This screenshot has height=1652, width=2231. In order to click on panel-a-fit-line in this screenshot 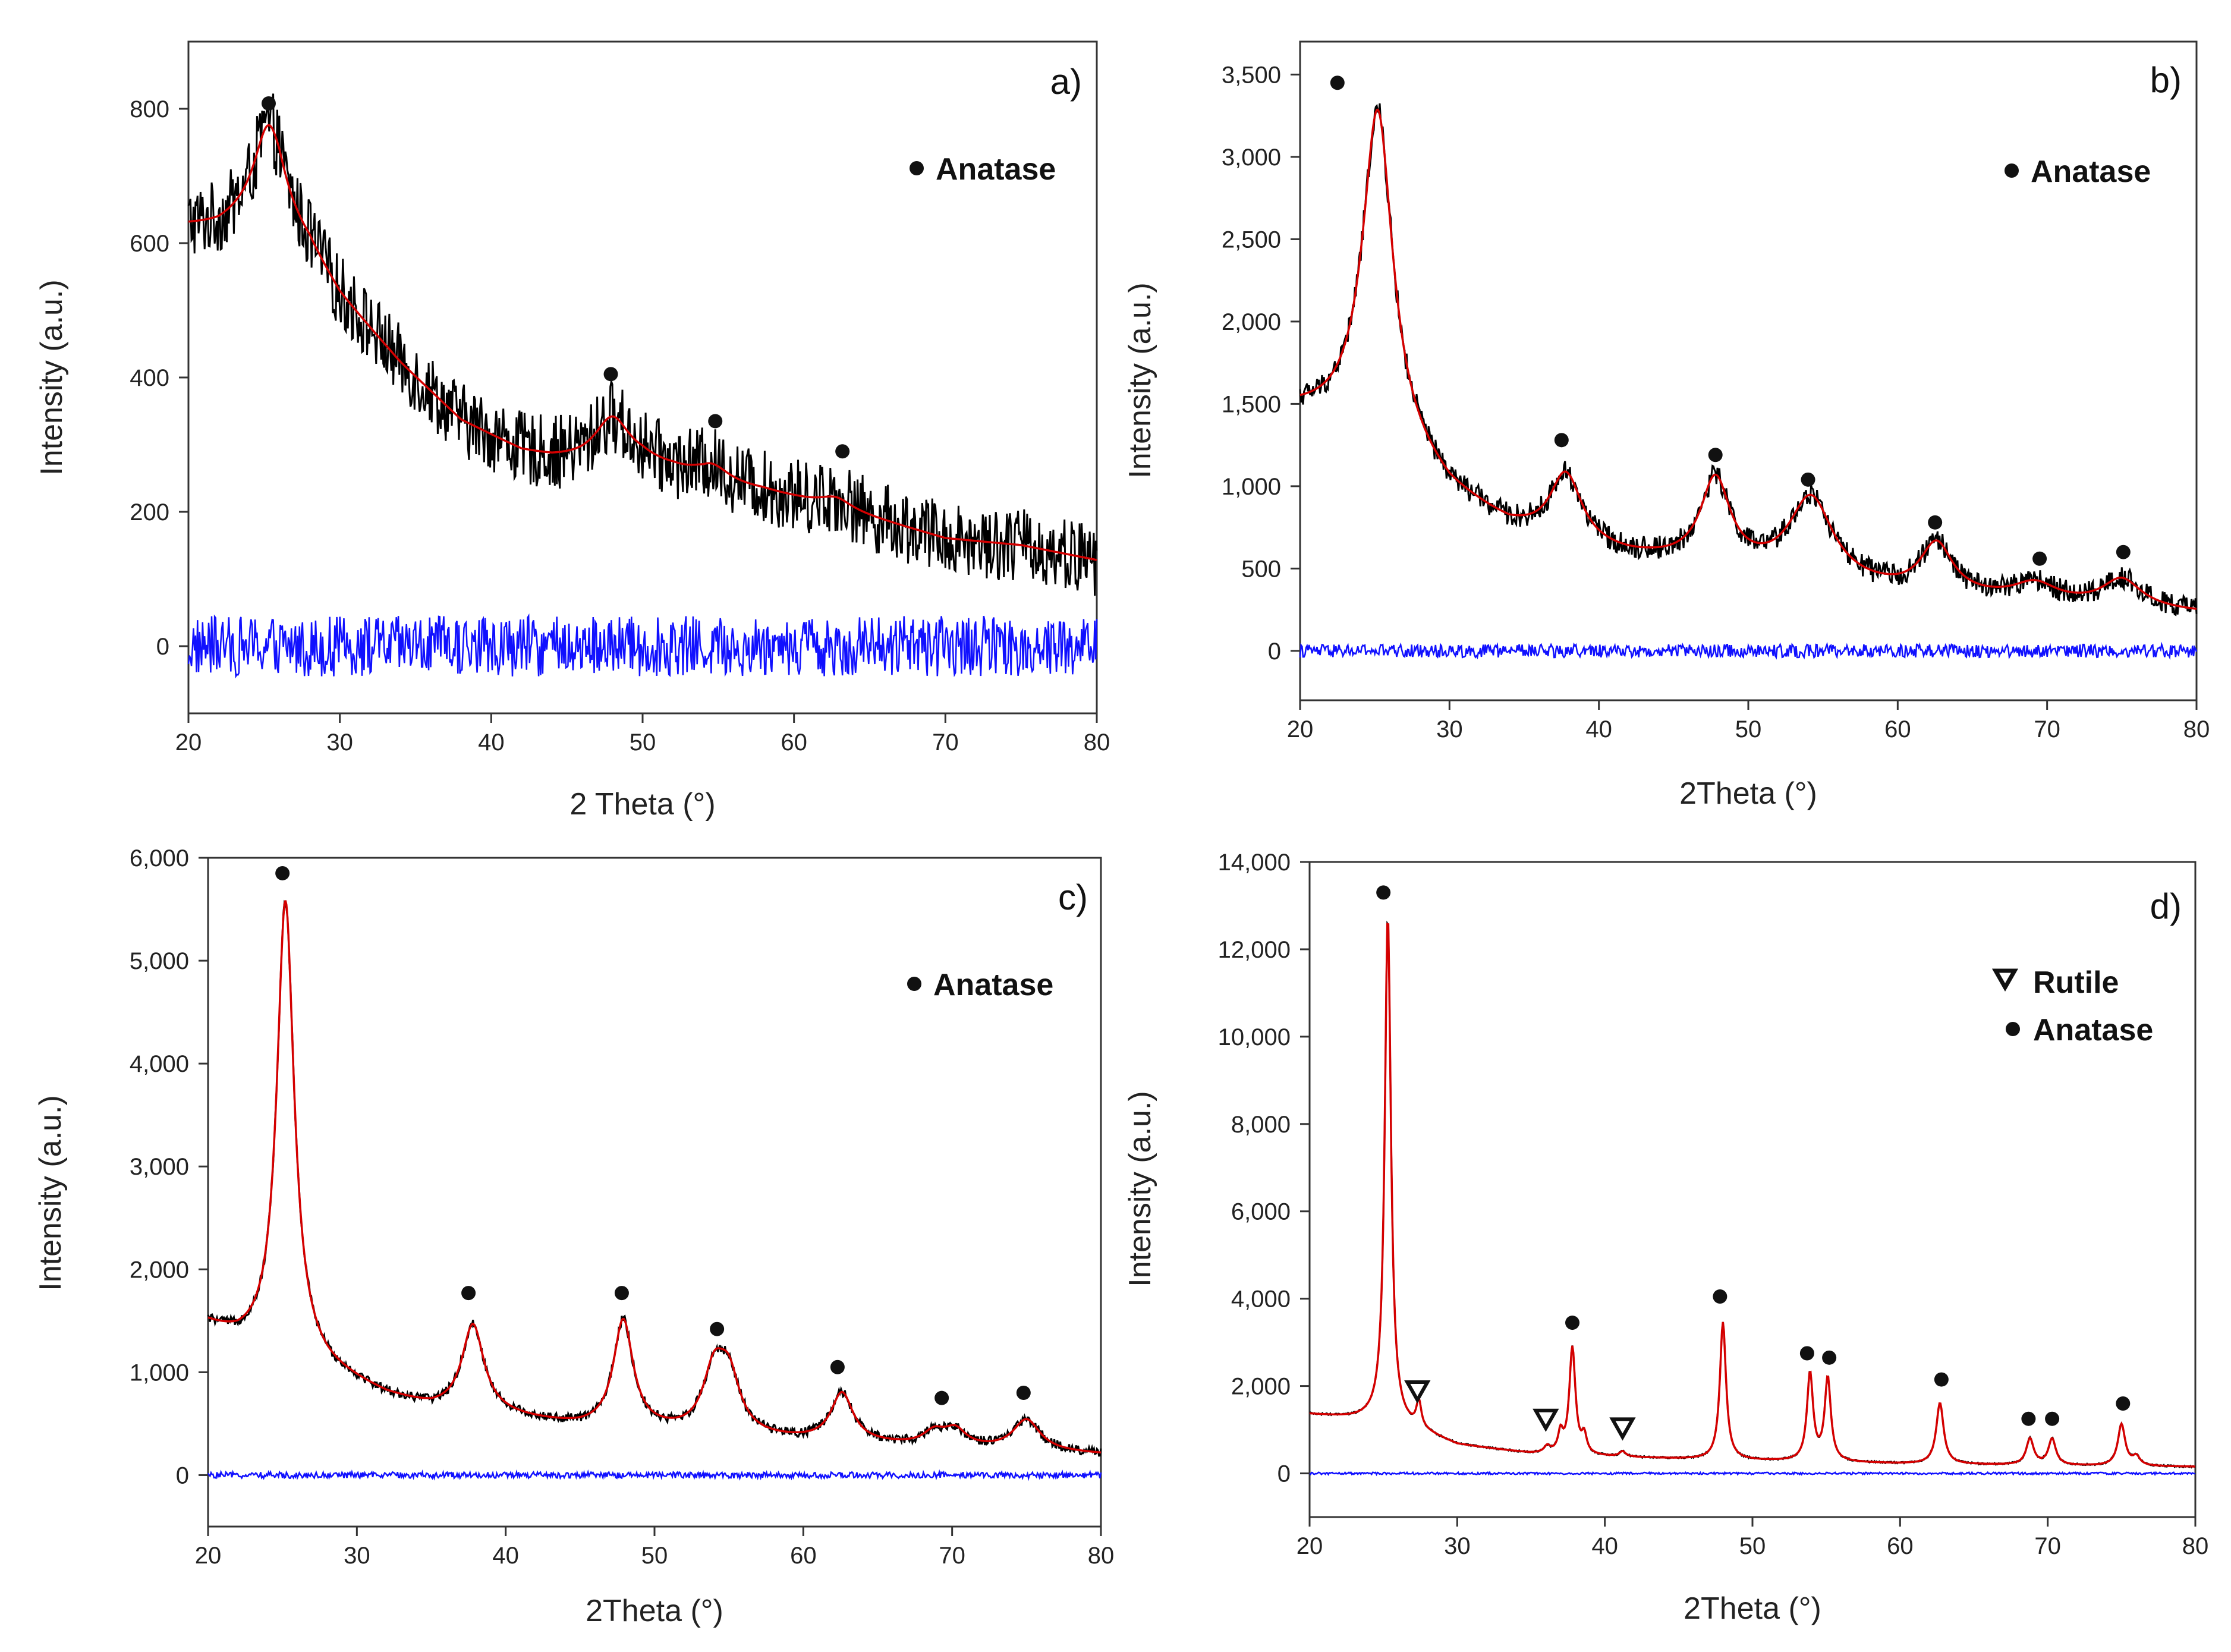, I will do `click(642, 342)`.